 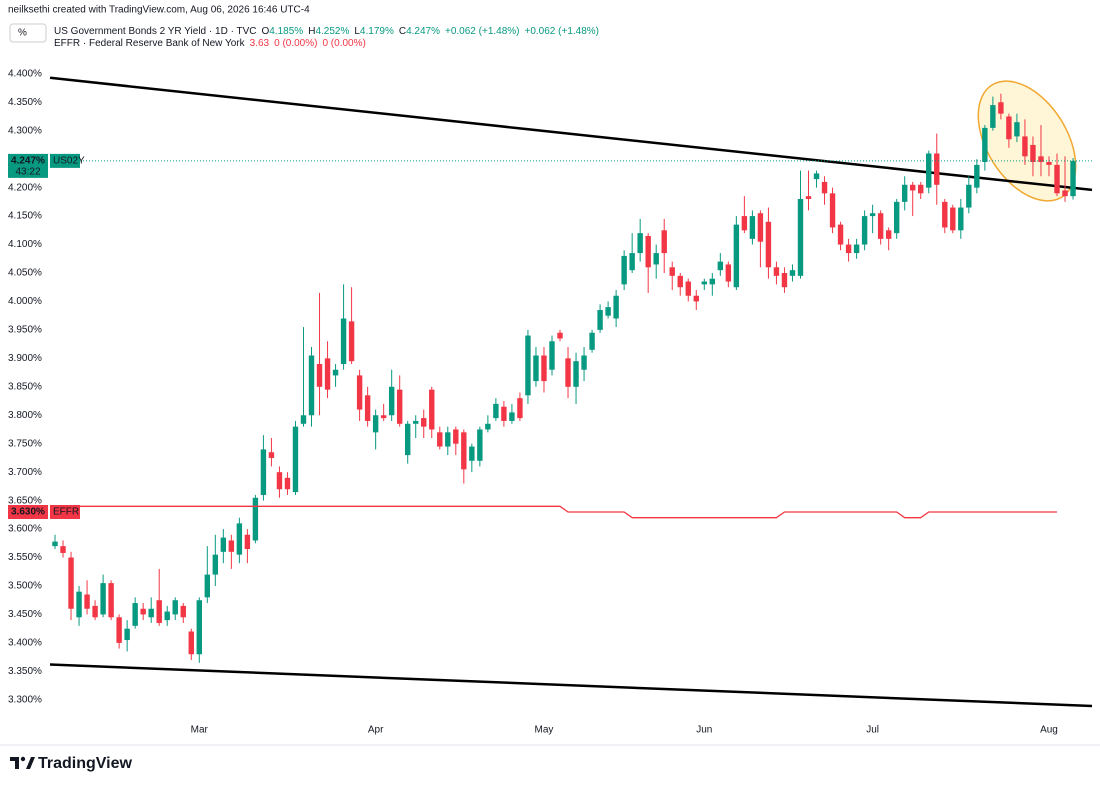 What do you see at coordinates (377, 31) in the screenshot?
I see `legend-value: 4.179%` at bounding box center [377, 31].